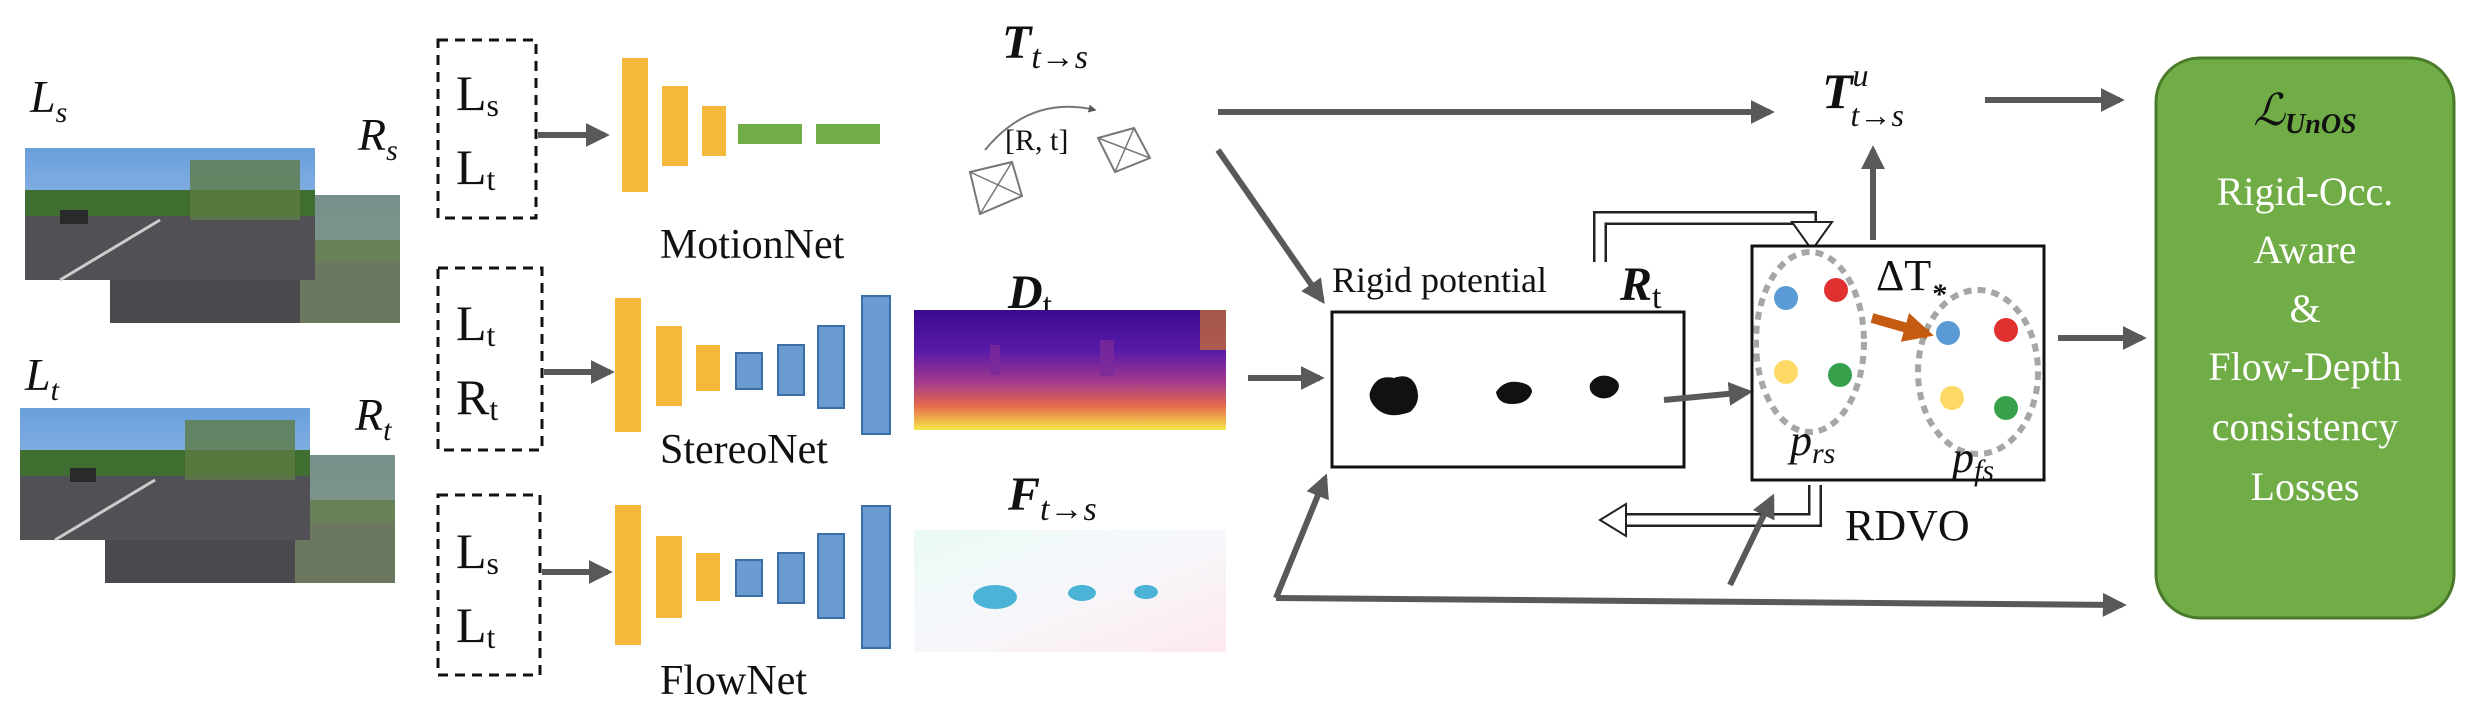 This screenshot has height=714, width=2472. I want to click on cluster-rs, so click(1810, 342).